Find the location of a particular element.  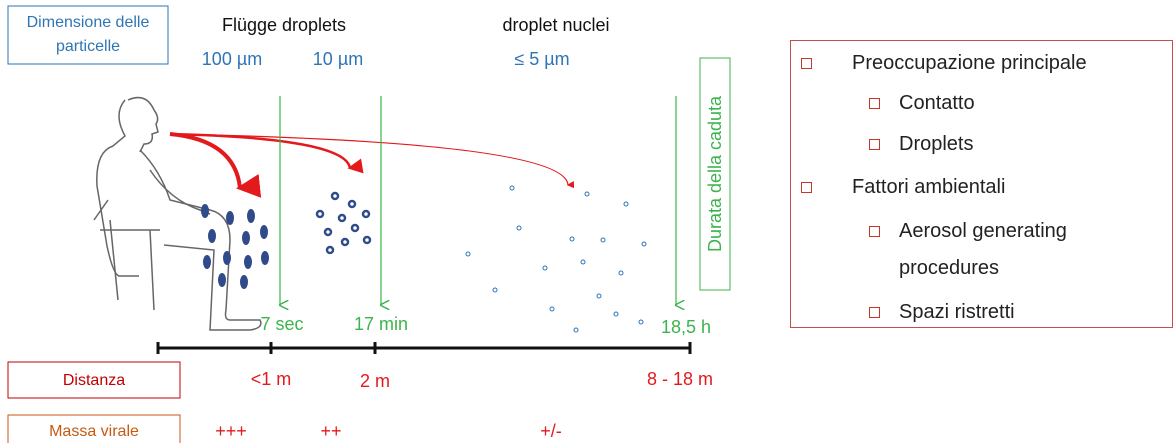

viral-mass: +++ is located at coordinates (231, 431).